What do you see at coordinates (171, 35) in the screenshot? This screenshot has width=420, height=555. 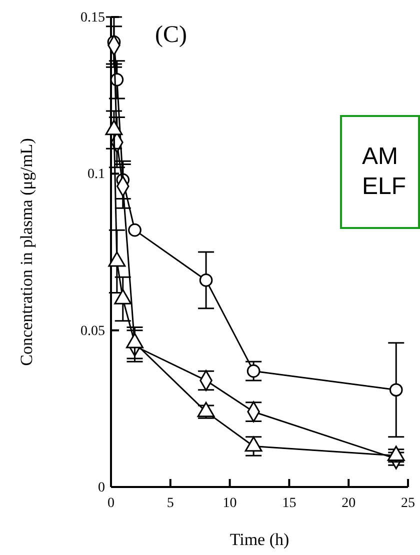 I see `annotation: (C)` at bounding box center [171, 35].